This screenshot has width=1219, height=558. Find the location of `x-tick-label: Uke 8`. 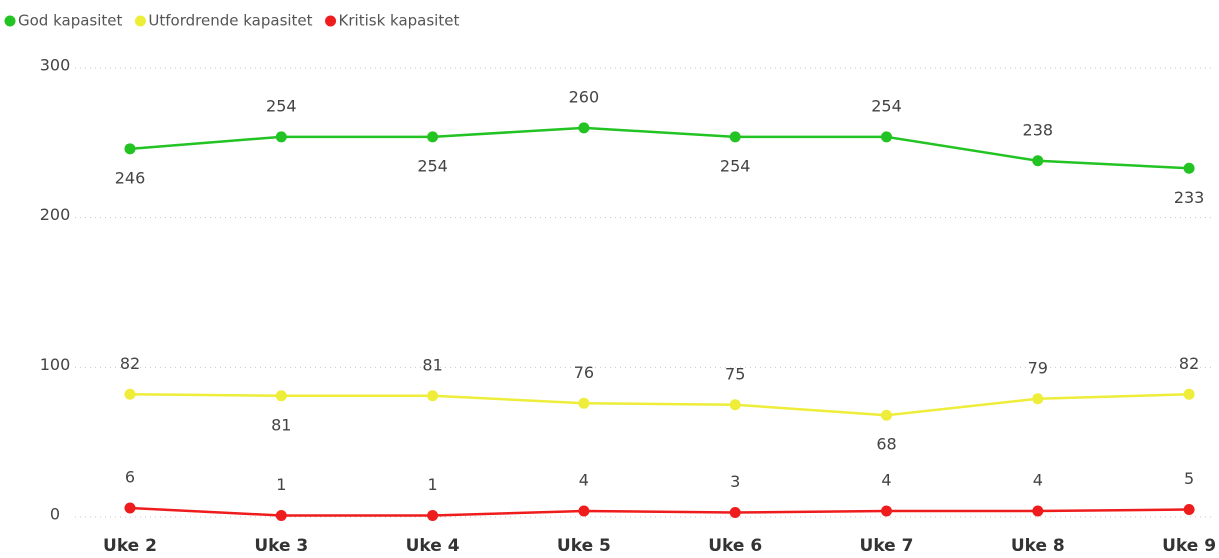

x-tick-label: Uke 8 is located at coordinates (1038, 546).